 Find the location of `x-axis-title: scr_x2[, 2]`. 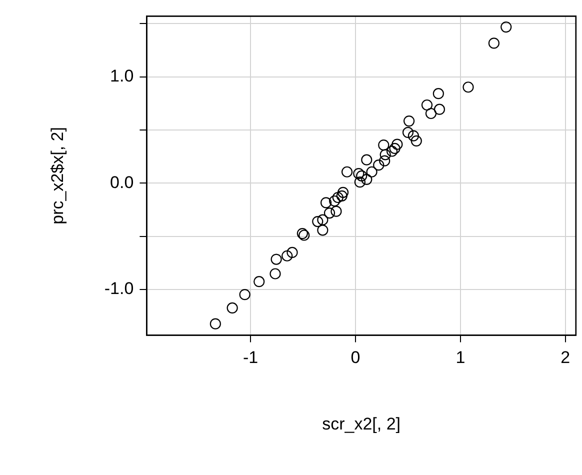

x-axis-title: scr_x2[, 2] is located at coordinates (361, 424).